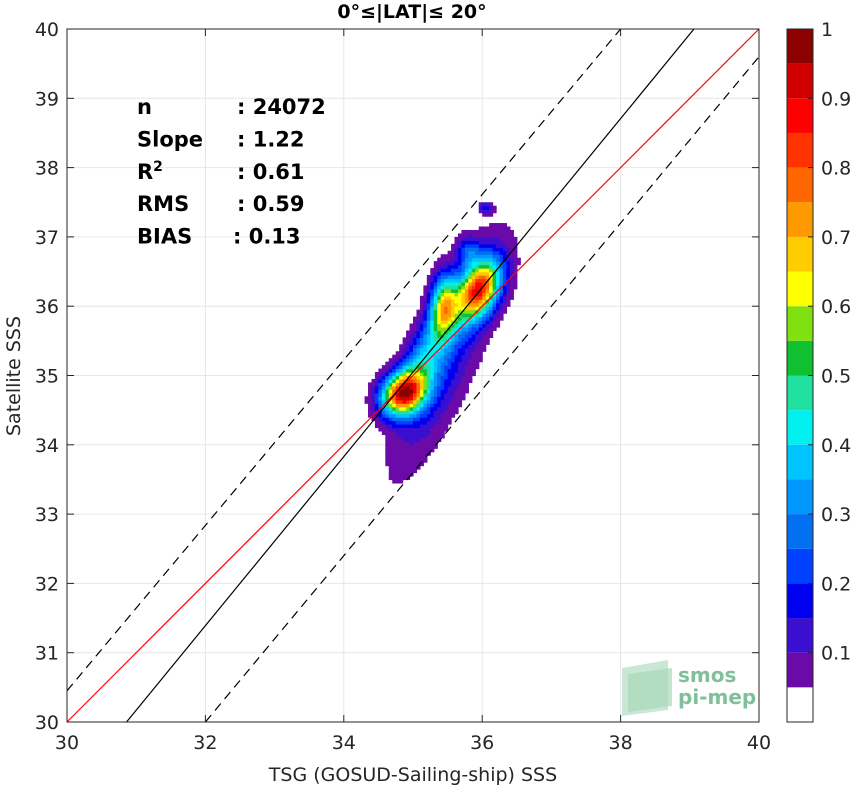 The image size is (855, 788). Describe the element at coordinates (412, 775) in the screenshot. I see `x-axis-label: TSG (GOSUD-Sailing-ship) SSS` at that location.